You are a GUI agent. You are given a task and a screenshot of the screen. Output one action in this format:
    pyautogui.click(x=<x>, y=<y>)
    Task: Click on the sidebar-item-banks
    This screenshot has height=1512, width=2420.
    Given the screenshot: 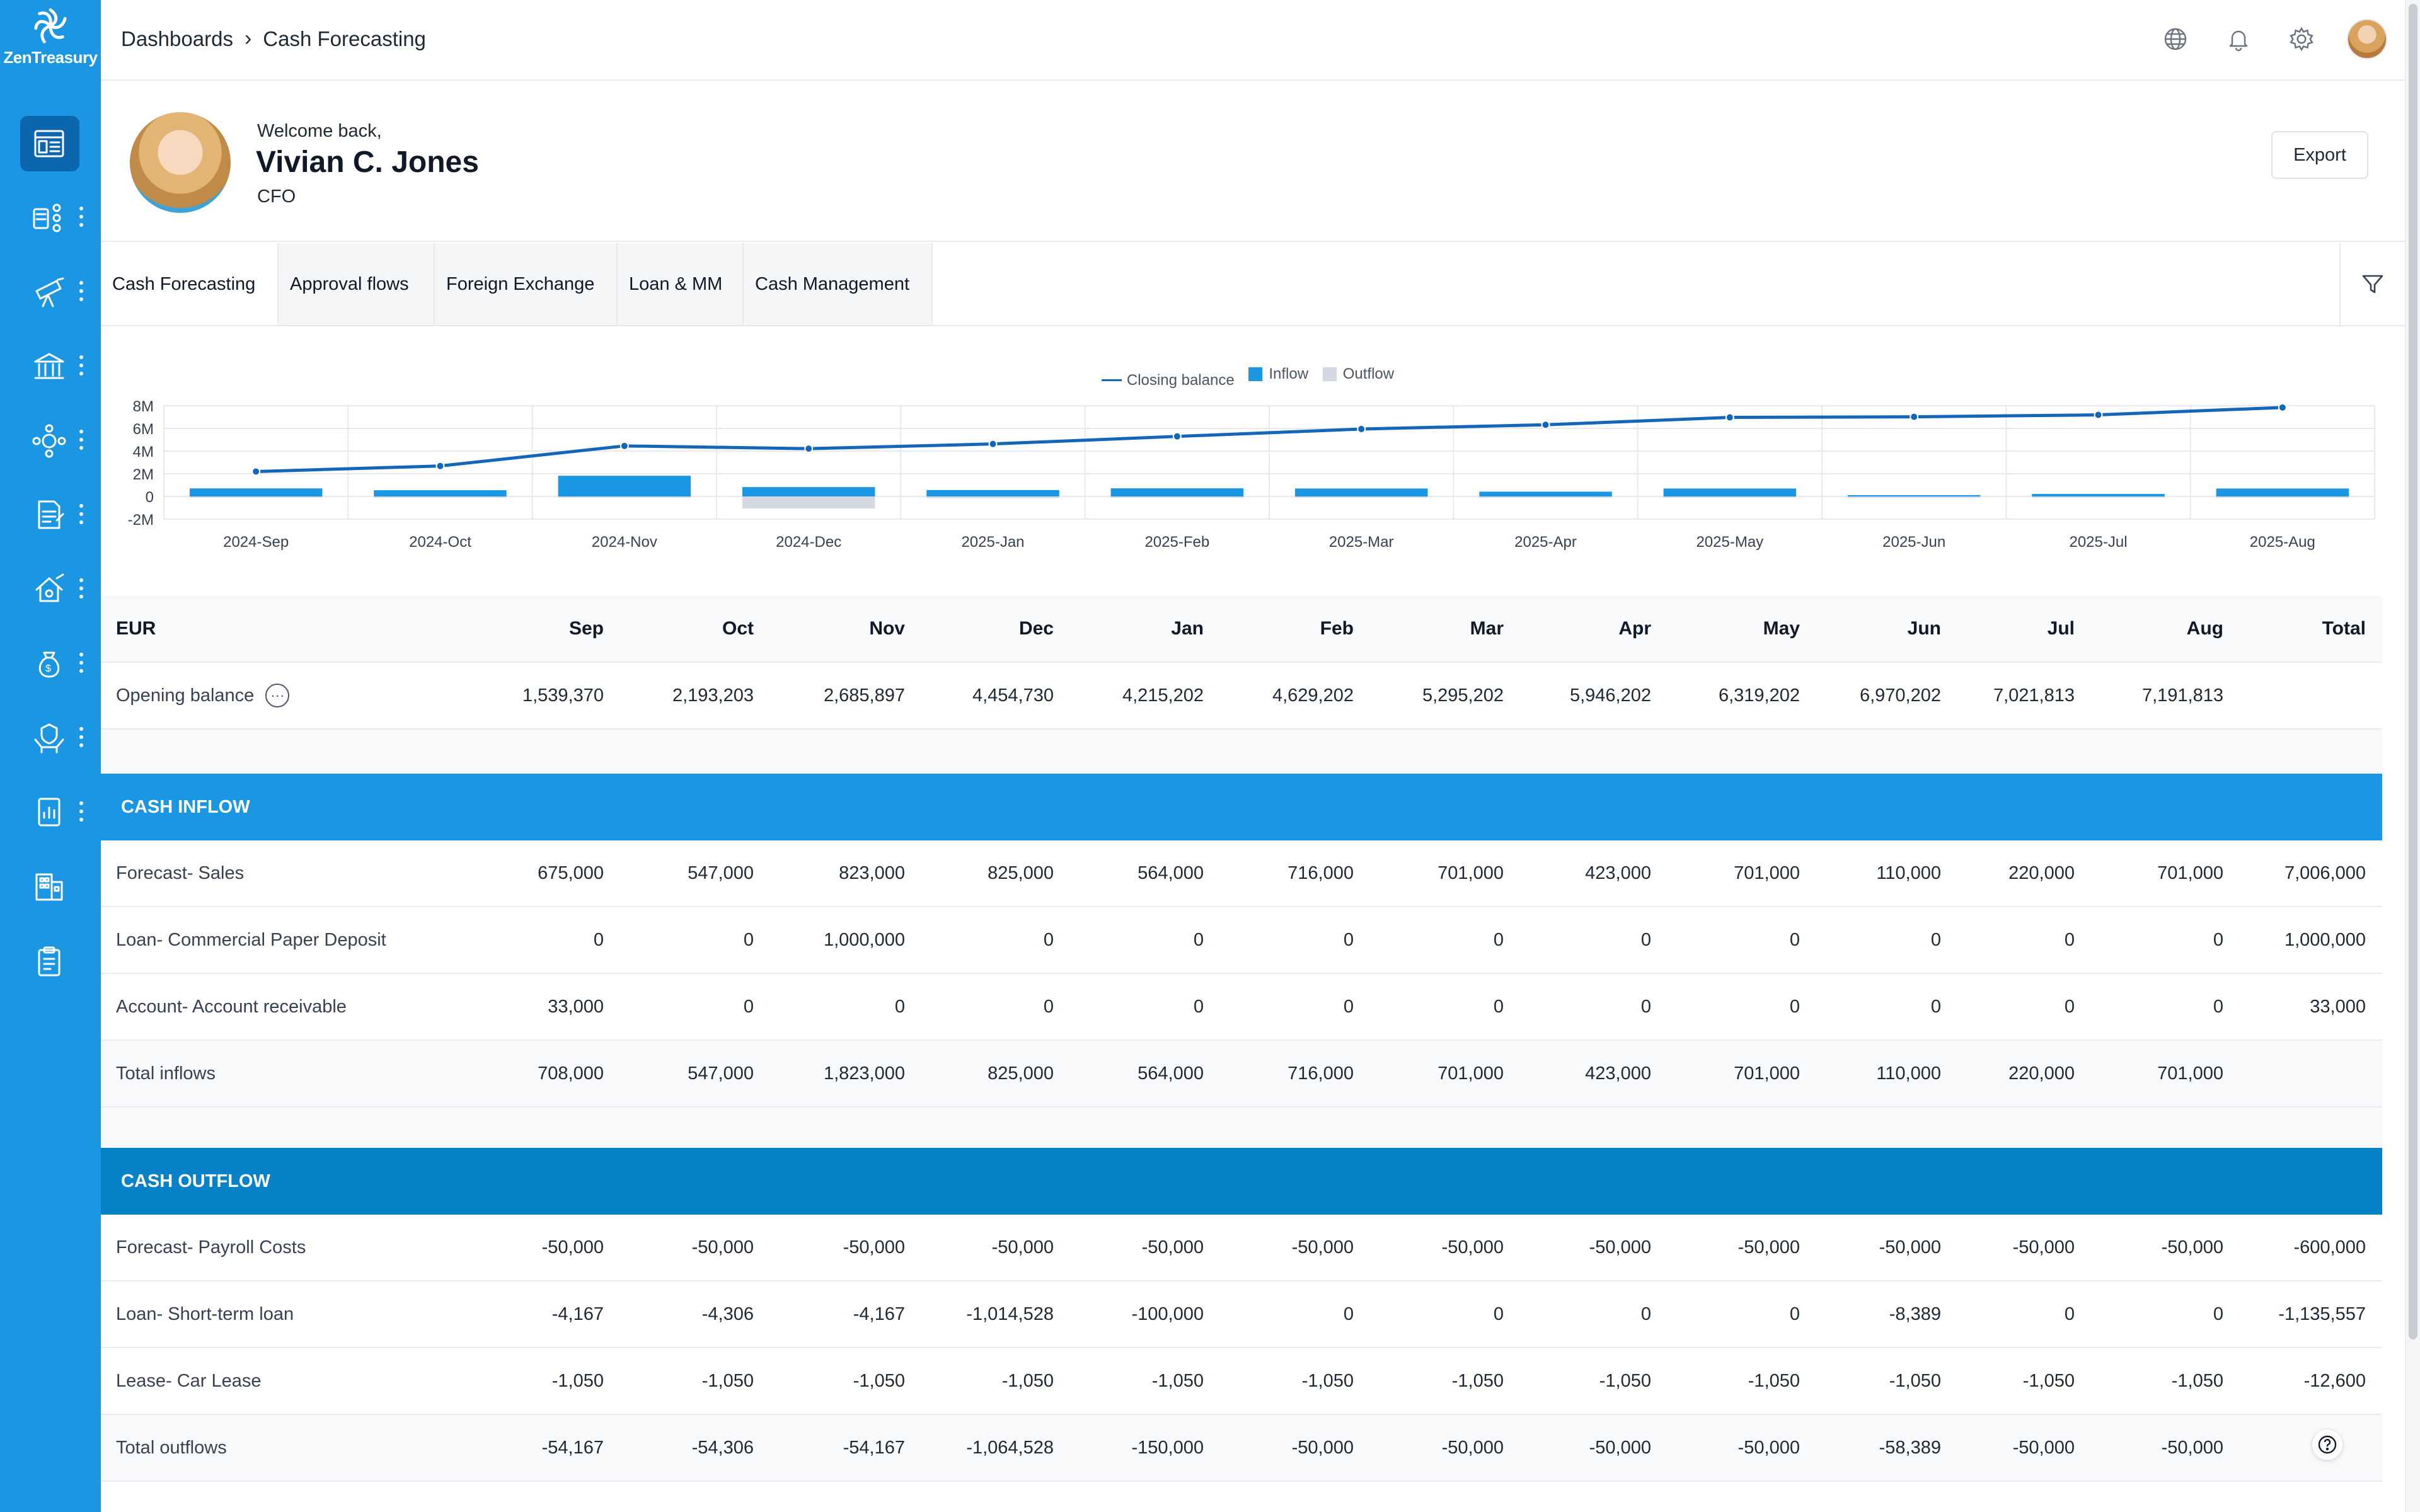 What is the action you would take?
    pyautogui.click(x=50, y=363)
    